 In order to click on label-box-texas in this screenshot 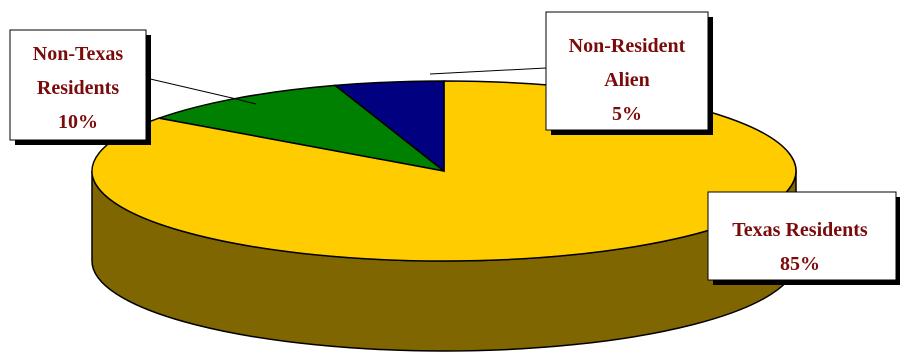, I will do `click(802, 236)`.